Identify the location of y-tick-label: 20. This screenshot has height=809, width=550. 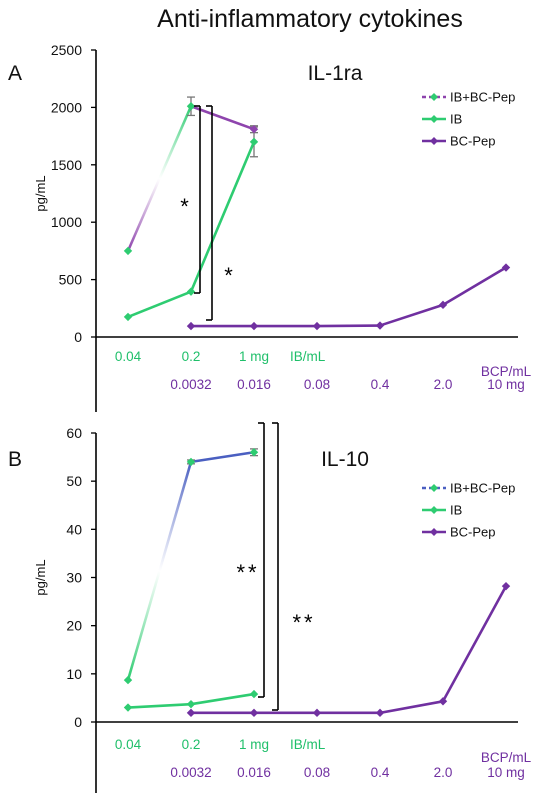
(74, 626).